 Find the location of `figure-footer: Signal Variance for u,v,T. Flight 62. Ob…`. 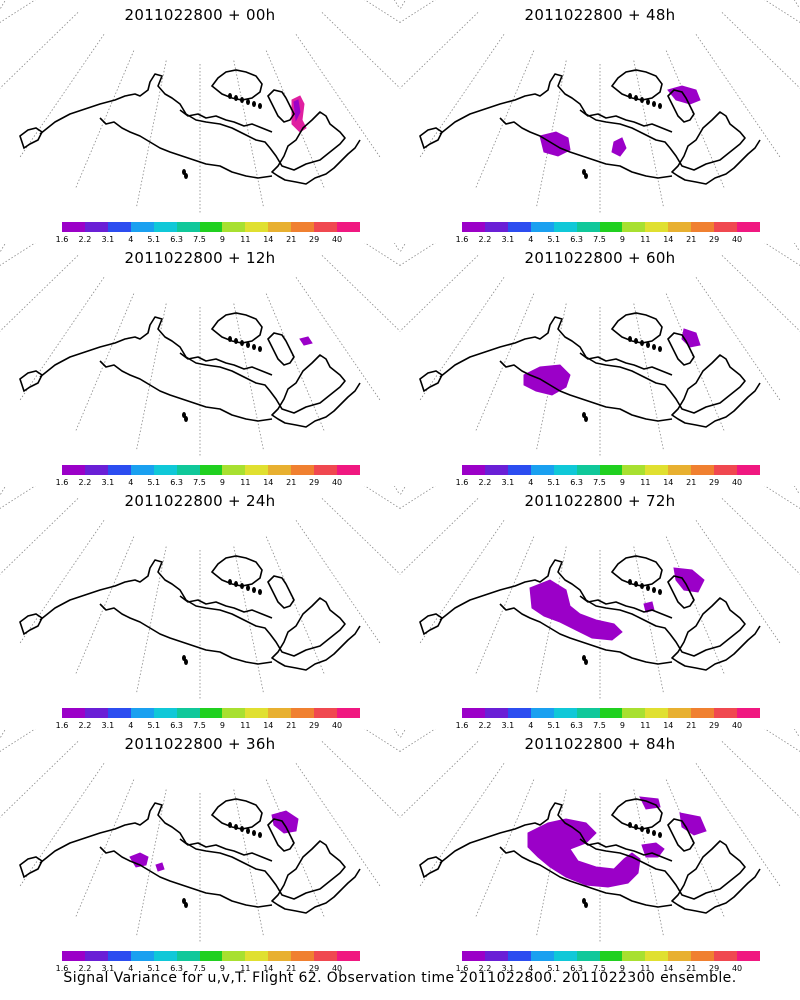

figure-footer: Signal Variance for u,v,T. Flight 62. Ob… is located at coordinates (400, 978).